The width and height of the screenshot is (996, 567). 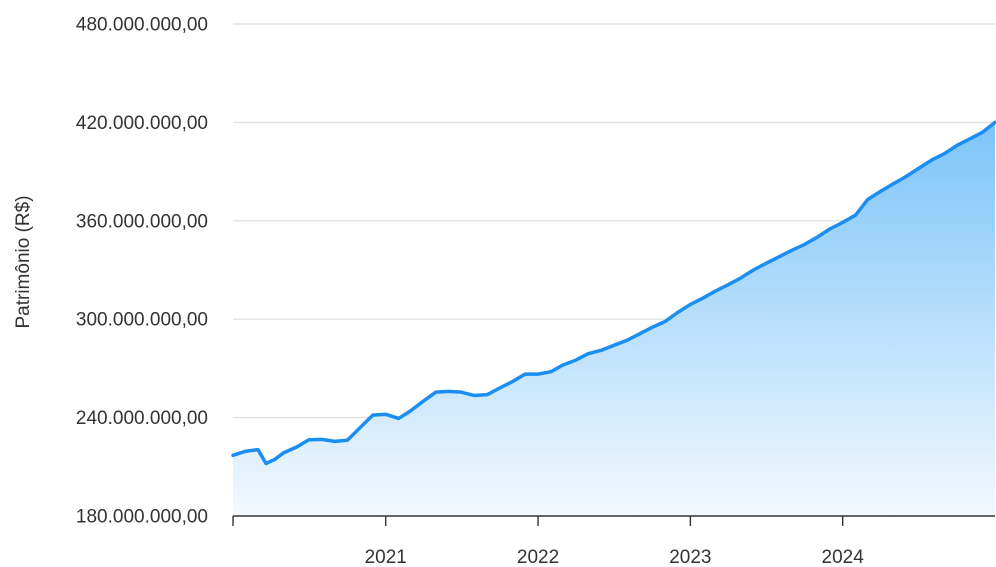 I want to click on y-tick-label: 420.000.000,00, so click(x=142, y=123).